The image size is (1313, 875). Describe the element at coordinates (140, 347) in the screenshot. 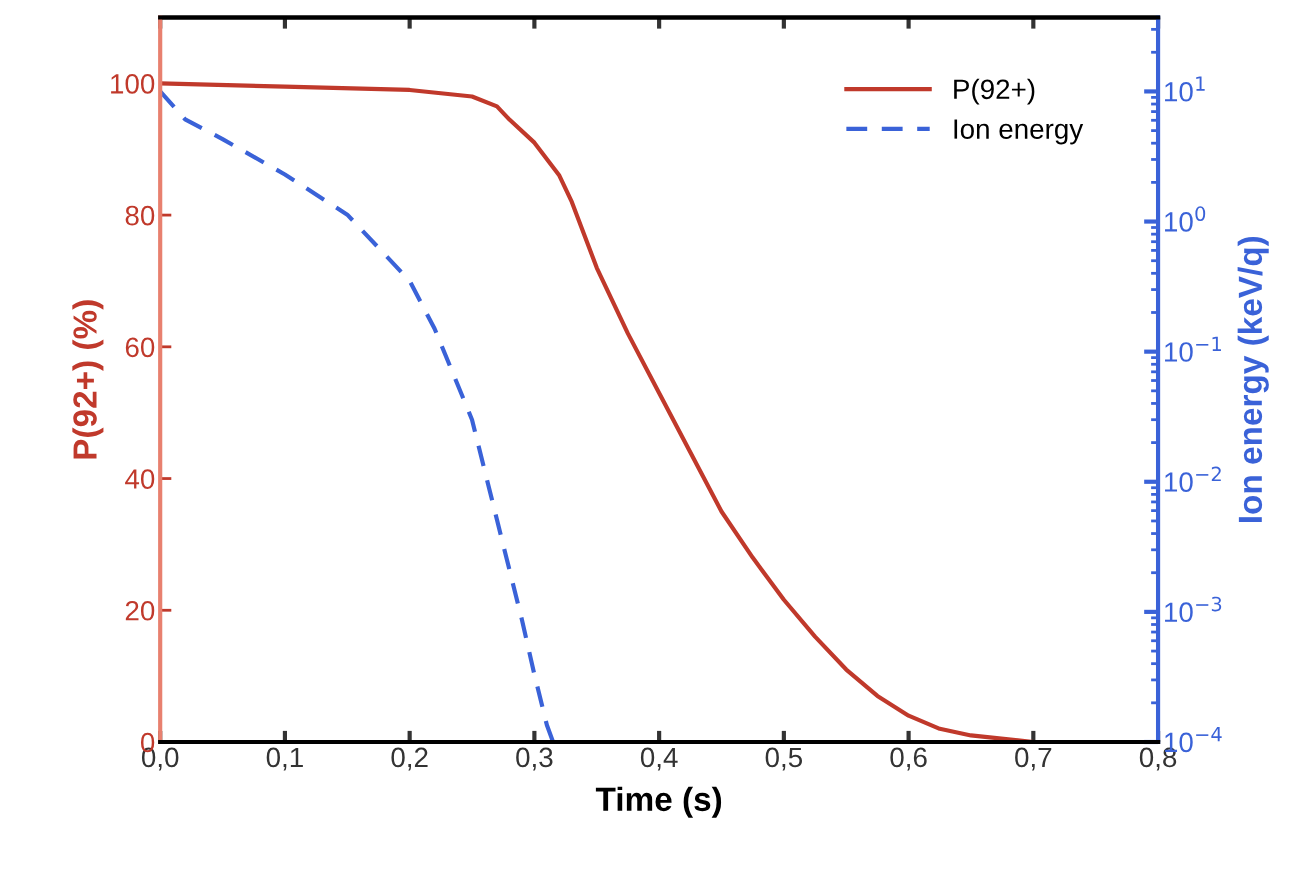

I see `y-tick-label: 60` at that location.